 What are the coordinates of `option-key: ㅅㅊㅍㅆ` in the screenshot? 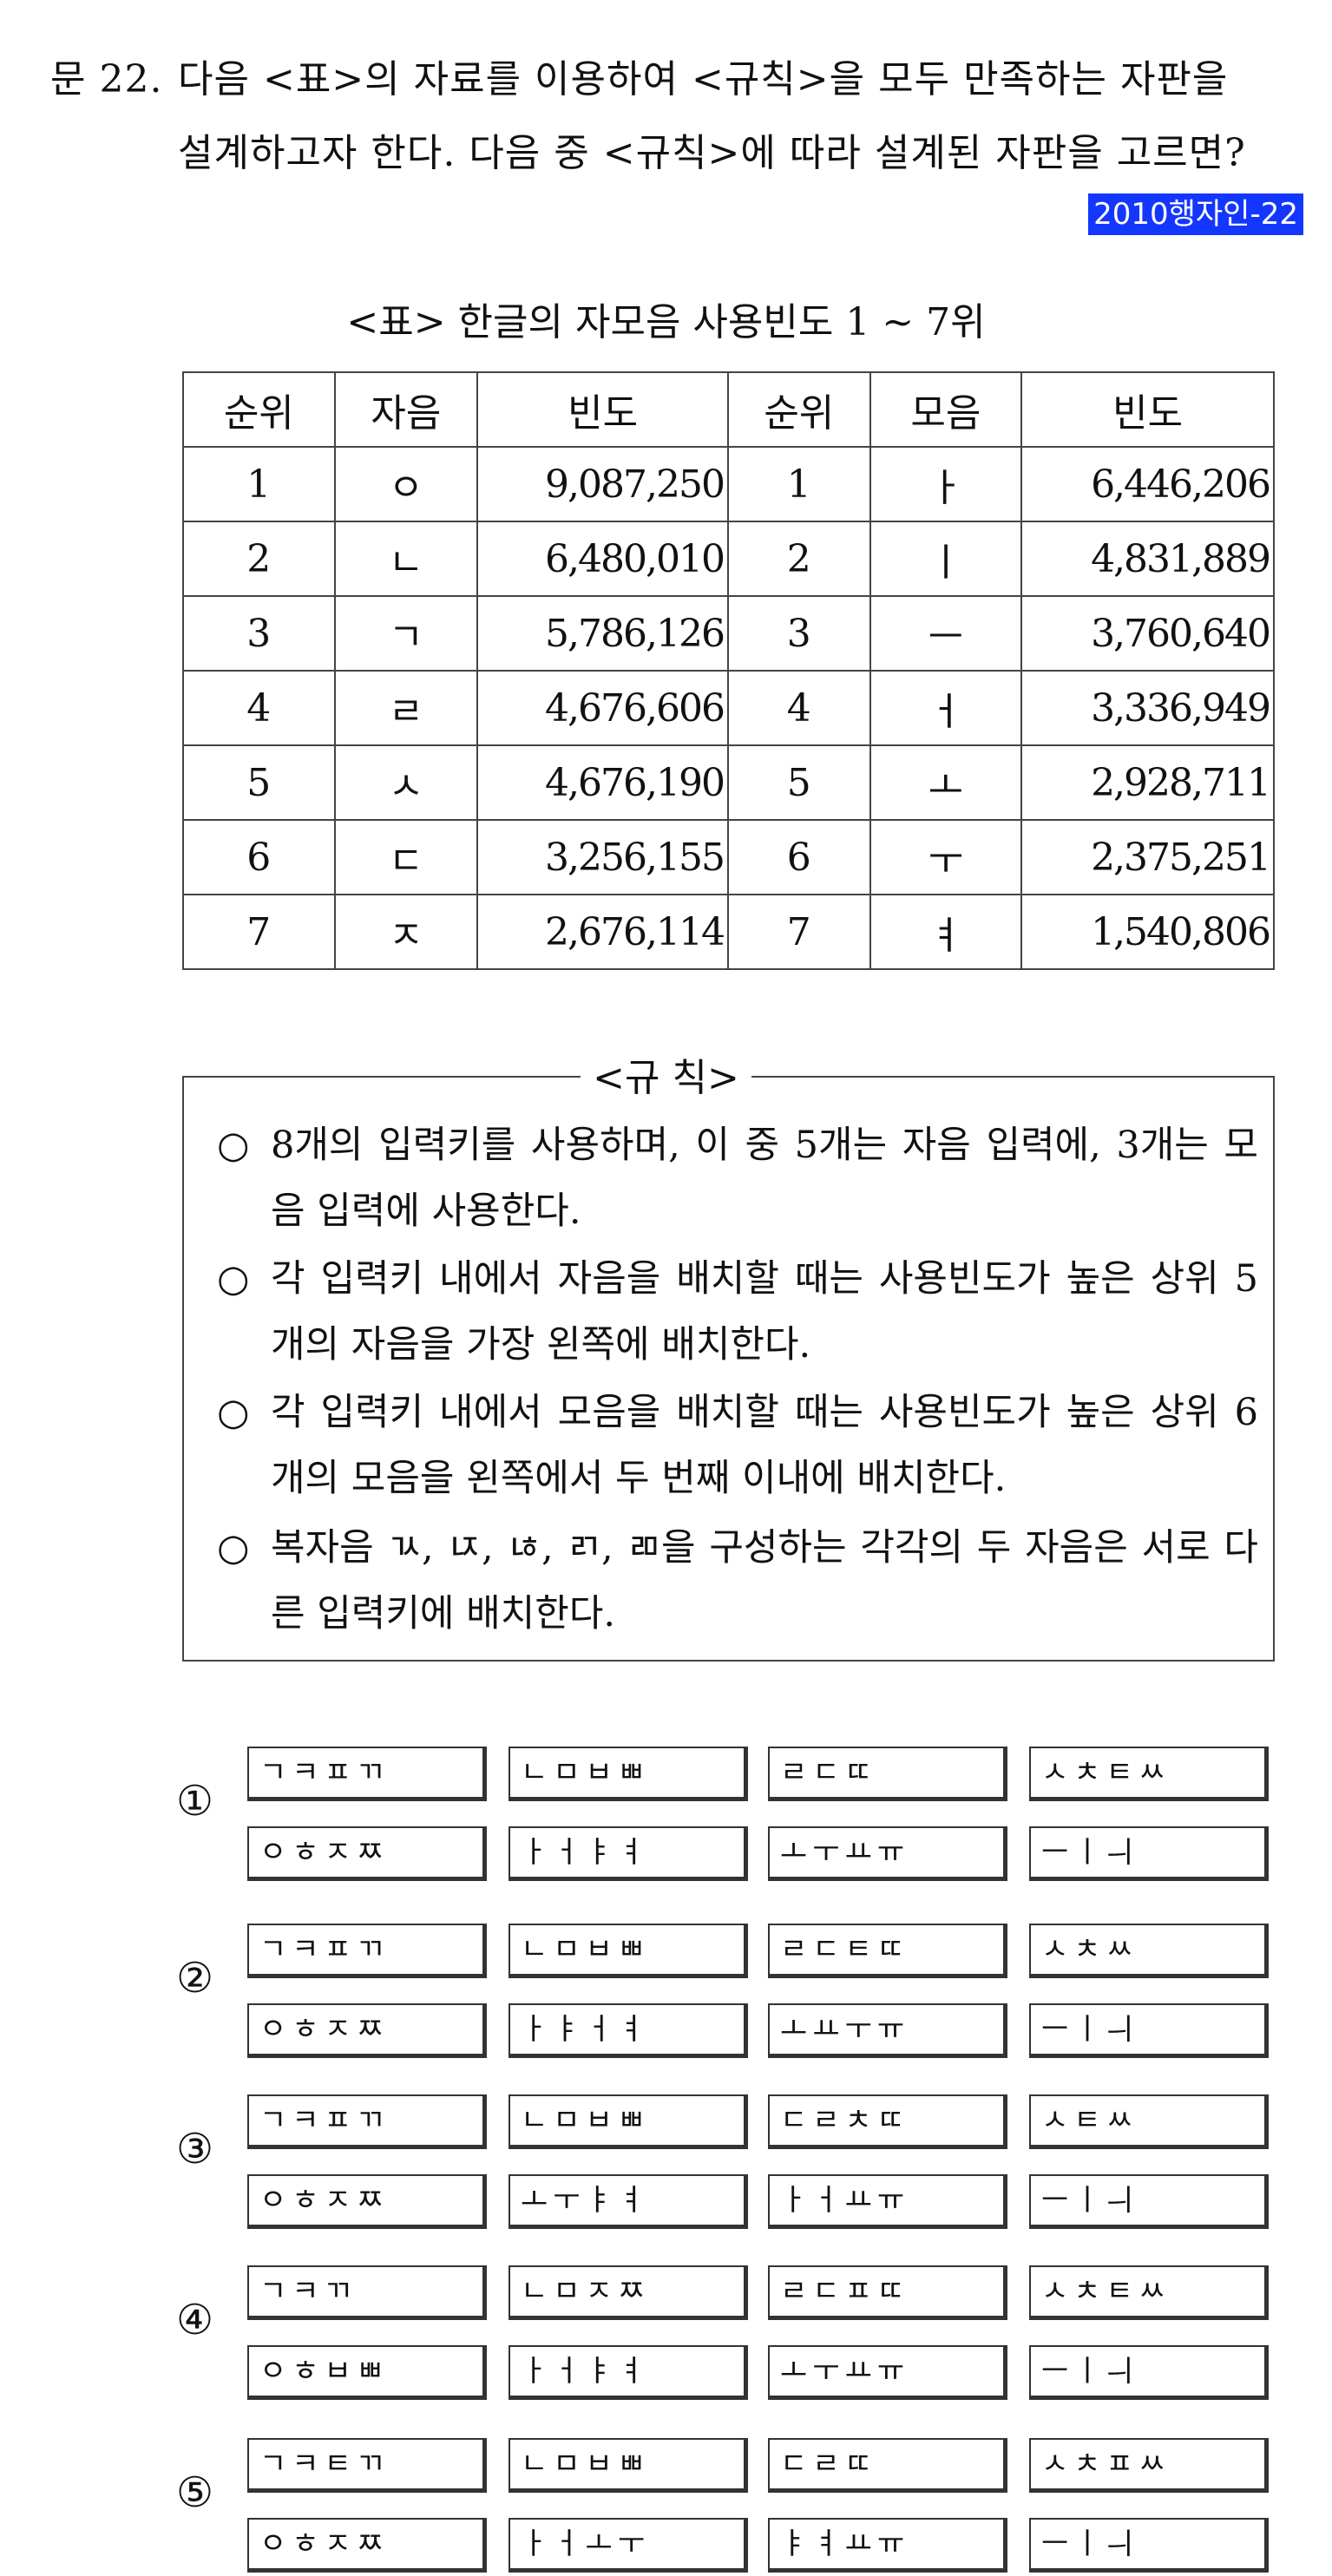 It's located at (1149, 2465).